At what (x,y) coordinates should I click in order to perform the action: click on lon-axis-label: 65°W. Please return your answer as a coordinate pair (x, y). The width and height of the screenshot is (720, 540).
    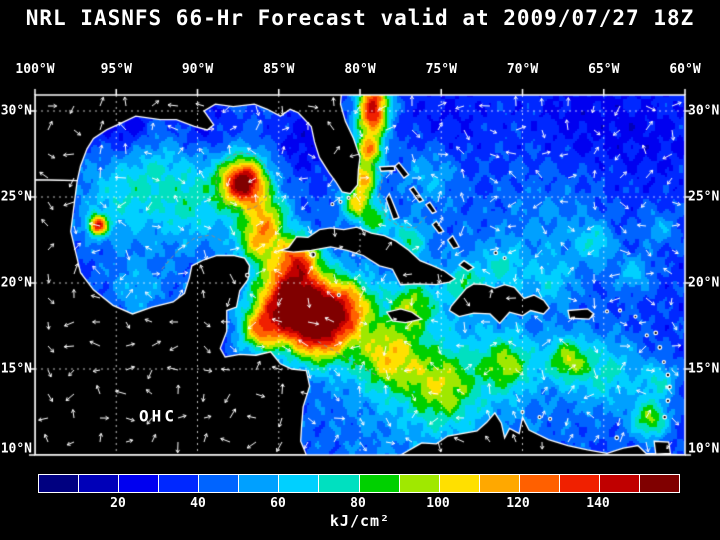
    Looking at the image, I should click on (604, 69).